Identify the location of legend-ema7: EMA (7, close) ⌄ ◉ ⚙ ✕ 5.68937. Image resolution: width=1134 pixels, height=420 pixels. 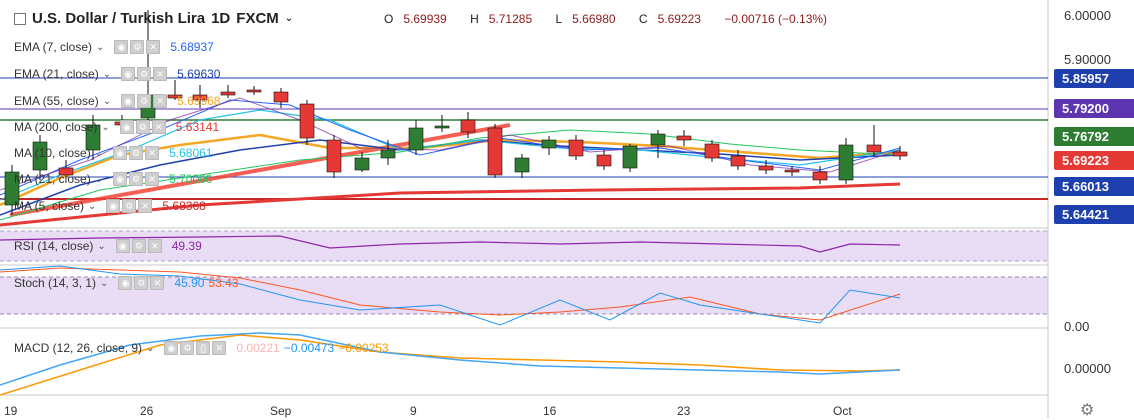
(114, 47).